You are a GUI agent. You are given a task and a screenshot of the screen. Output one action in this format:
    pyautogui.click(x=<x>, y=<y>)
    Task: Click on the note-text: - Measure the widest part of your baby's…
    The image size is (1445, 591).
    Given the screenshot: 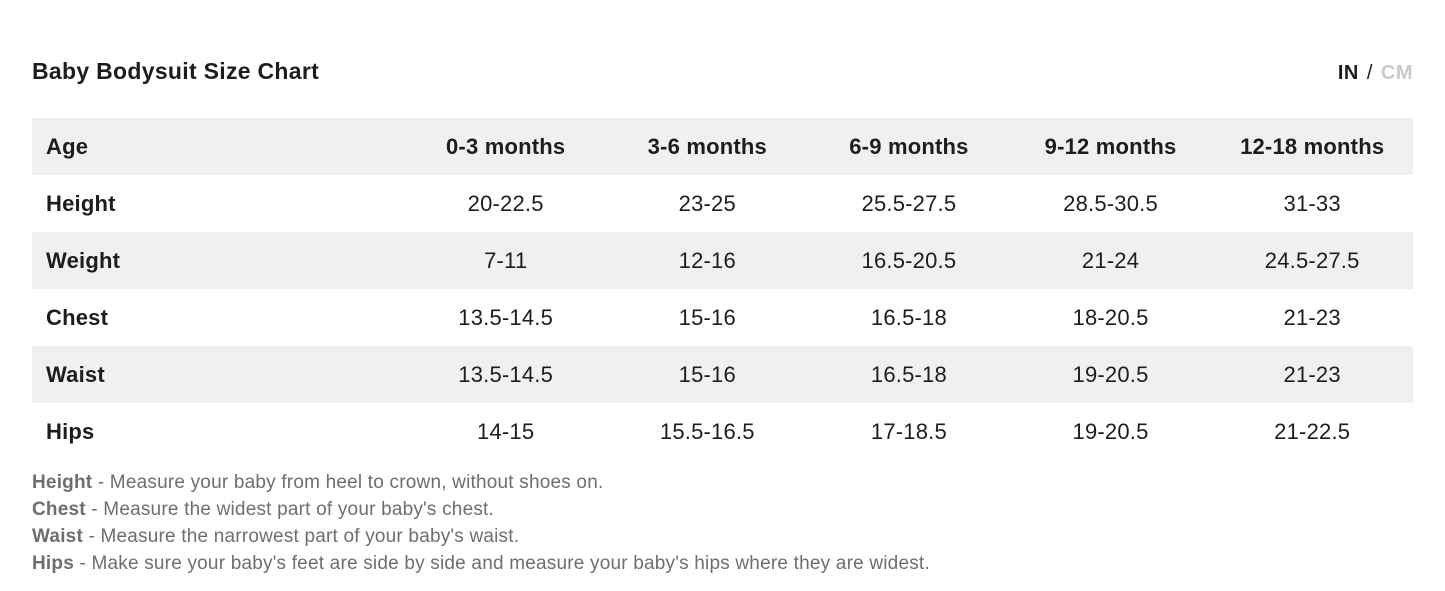 What is the action you would take?
    pyautogui.click(x=292, y=509)
    